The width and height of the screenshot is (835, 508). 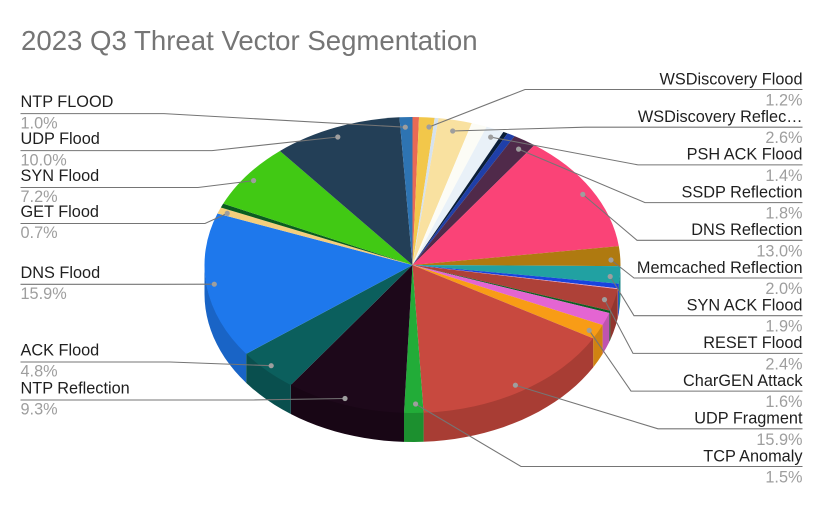 I want to click on svg-text: 2.6%, so click(x=783, y=138).